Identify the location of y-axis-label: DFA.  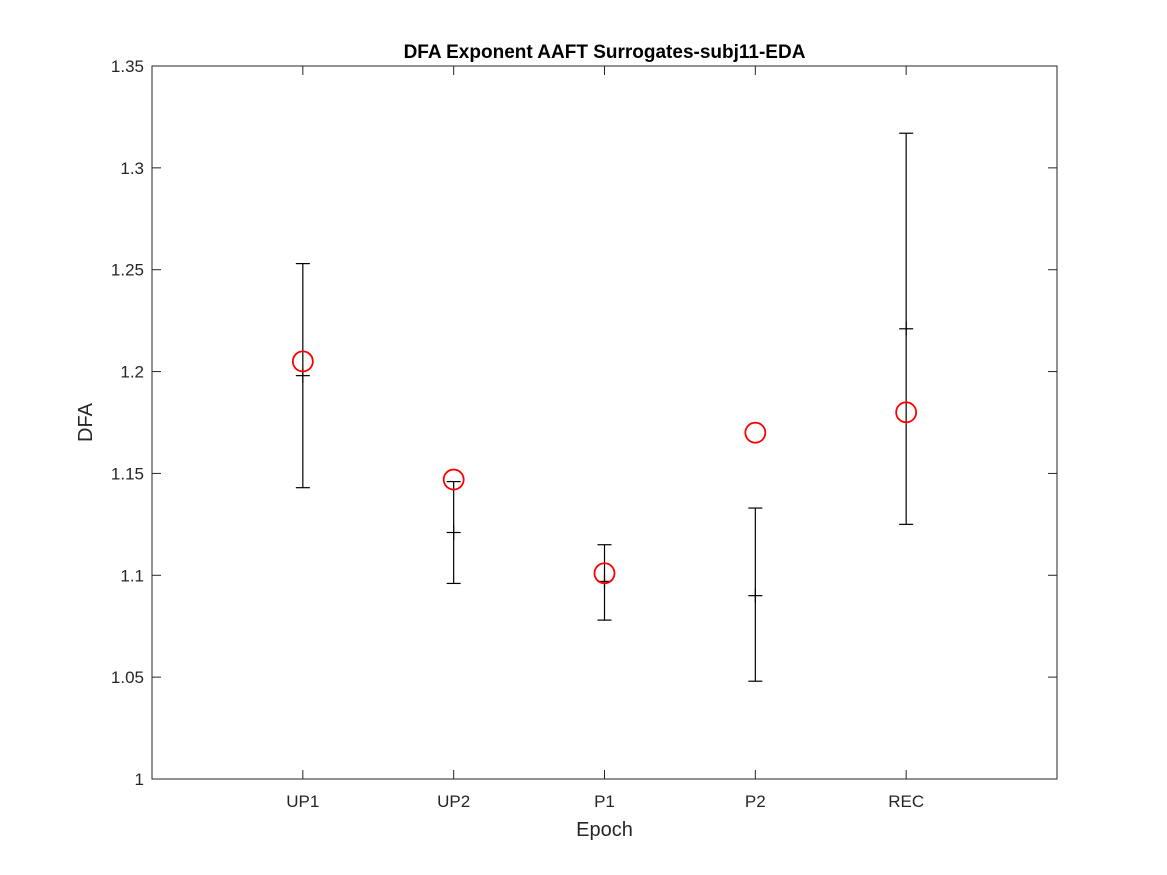
(86, 422).